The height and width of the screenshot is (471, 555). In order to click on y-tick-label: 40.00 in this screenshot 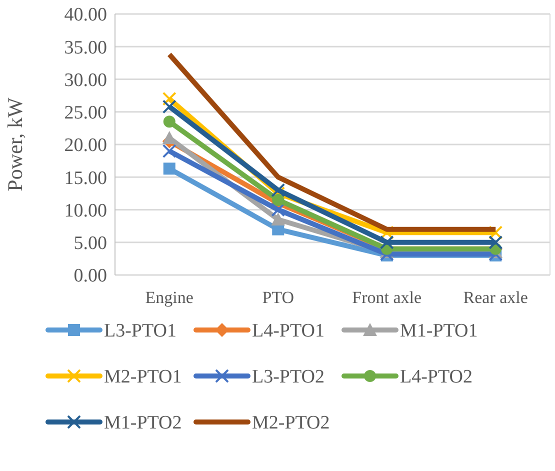, I will do `click(85, 15)`.